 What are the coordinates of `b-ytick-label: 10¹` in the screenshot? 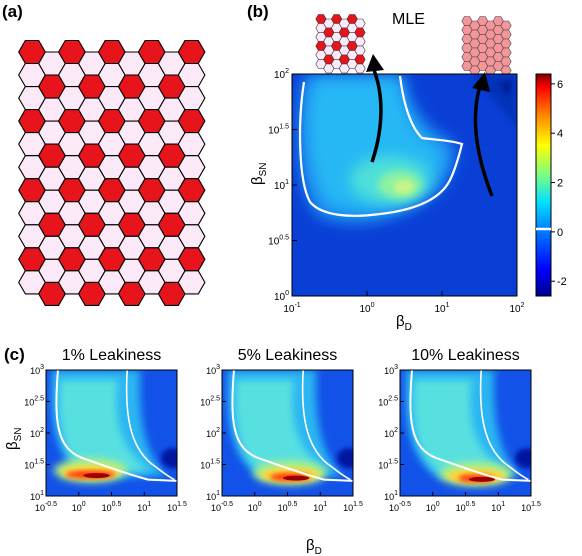 It's located at (281, 185).